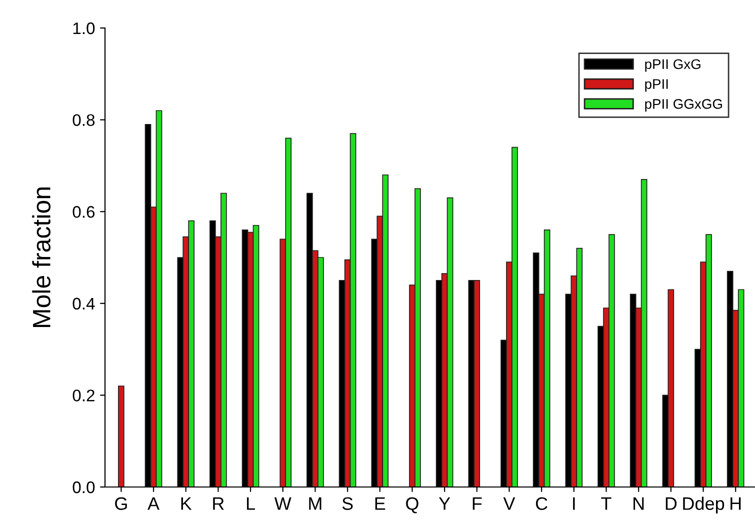 The width and height of the screenshot is (755, 527). What do you see at coordinates (315, 503) in the screenshot?
I see `x-tick-label: M` at bounding box center [315, 503].